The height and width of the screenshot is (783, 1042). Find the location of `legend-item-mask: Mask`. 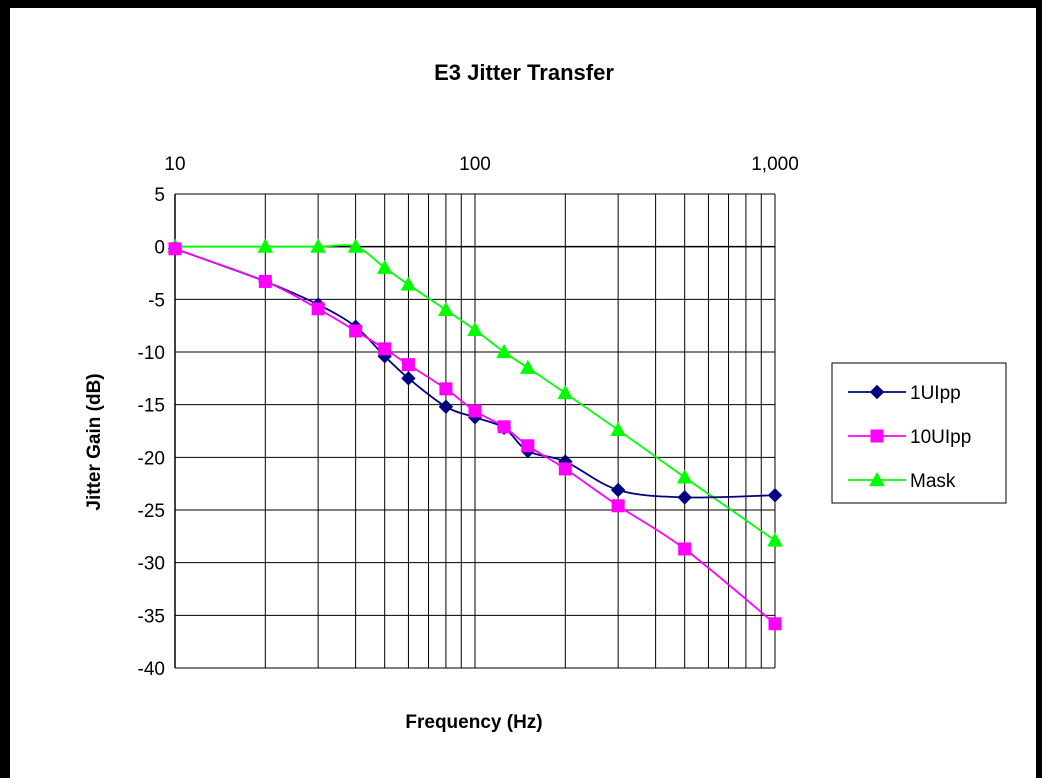

legend-item-mask: Mask is located at coordinates (902, 481).